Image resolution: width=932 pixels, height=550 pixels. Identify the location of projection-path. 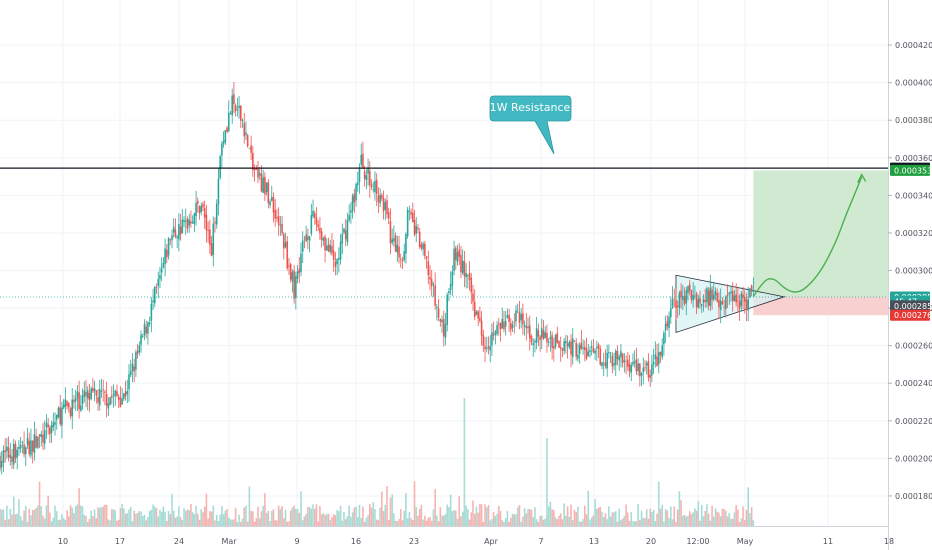
(809, 235).